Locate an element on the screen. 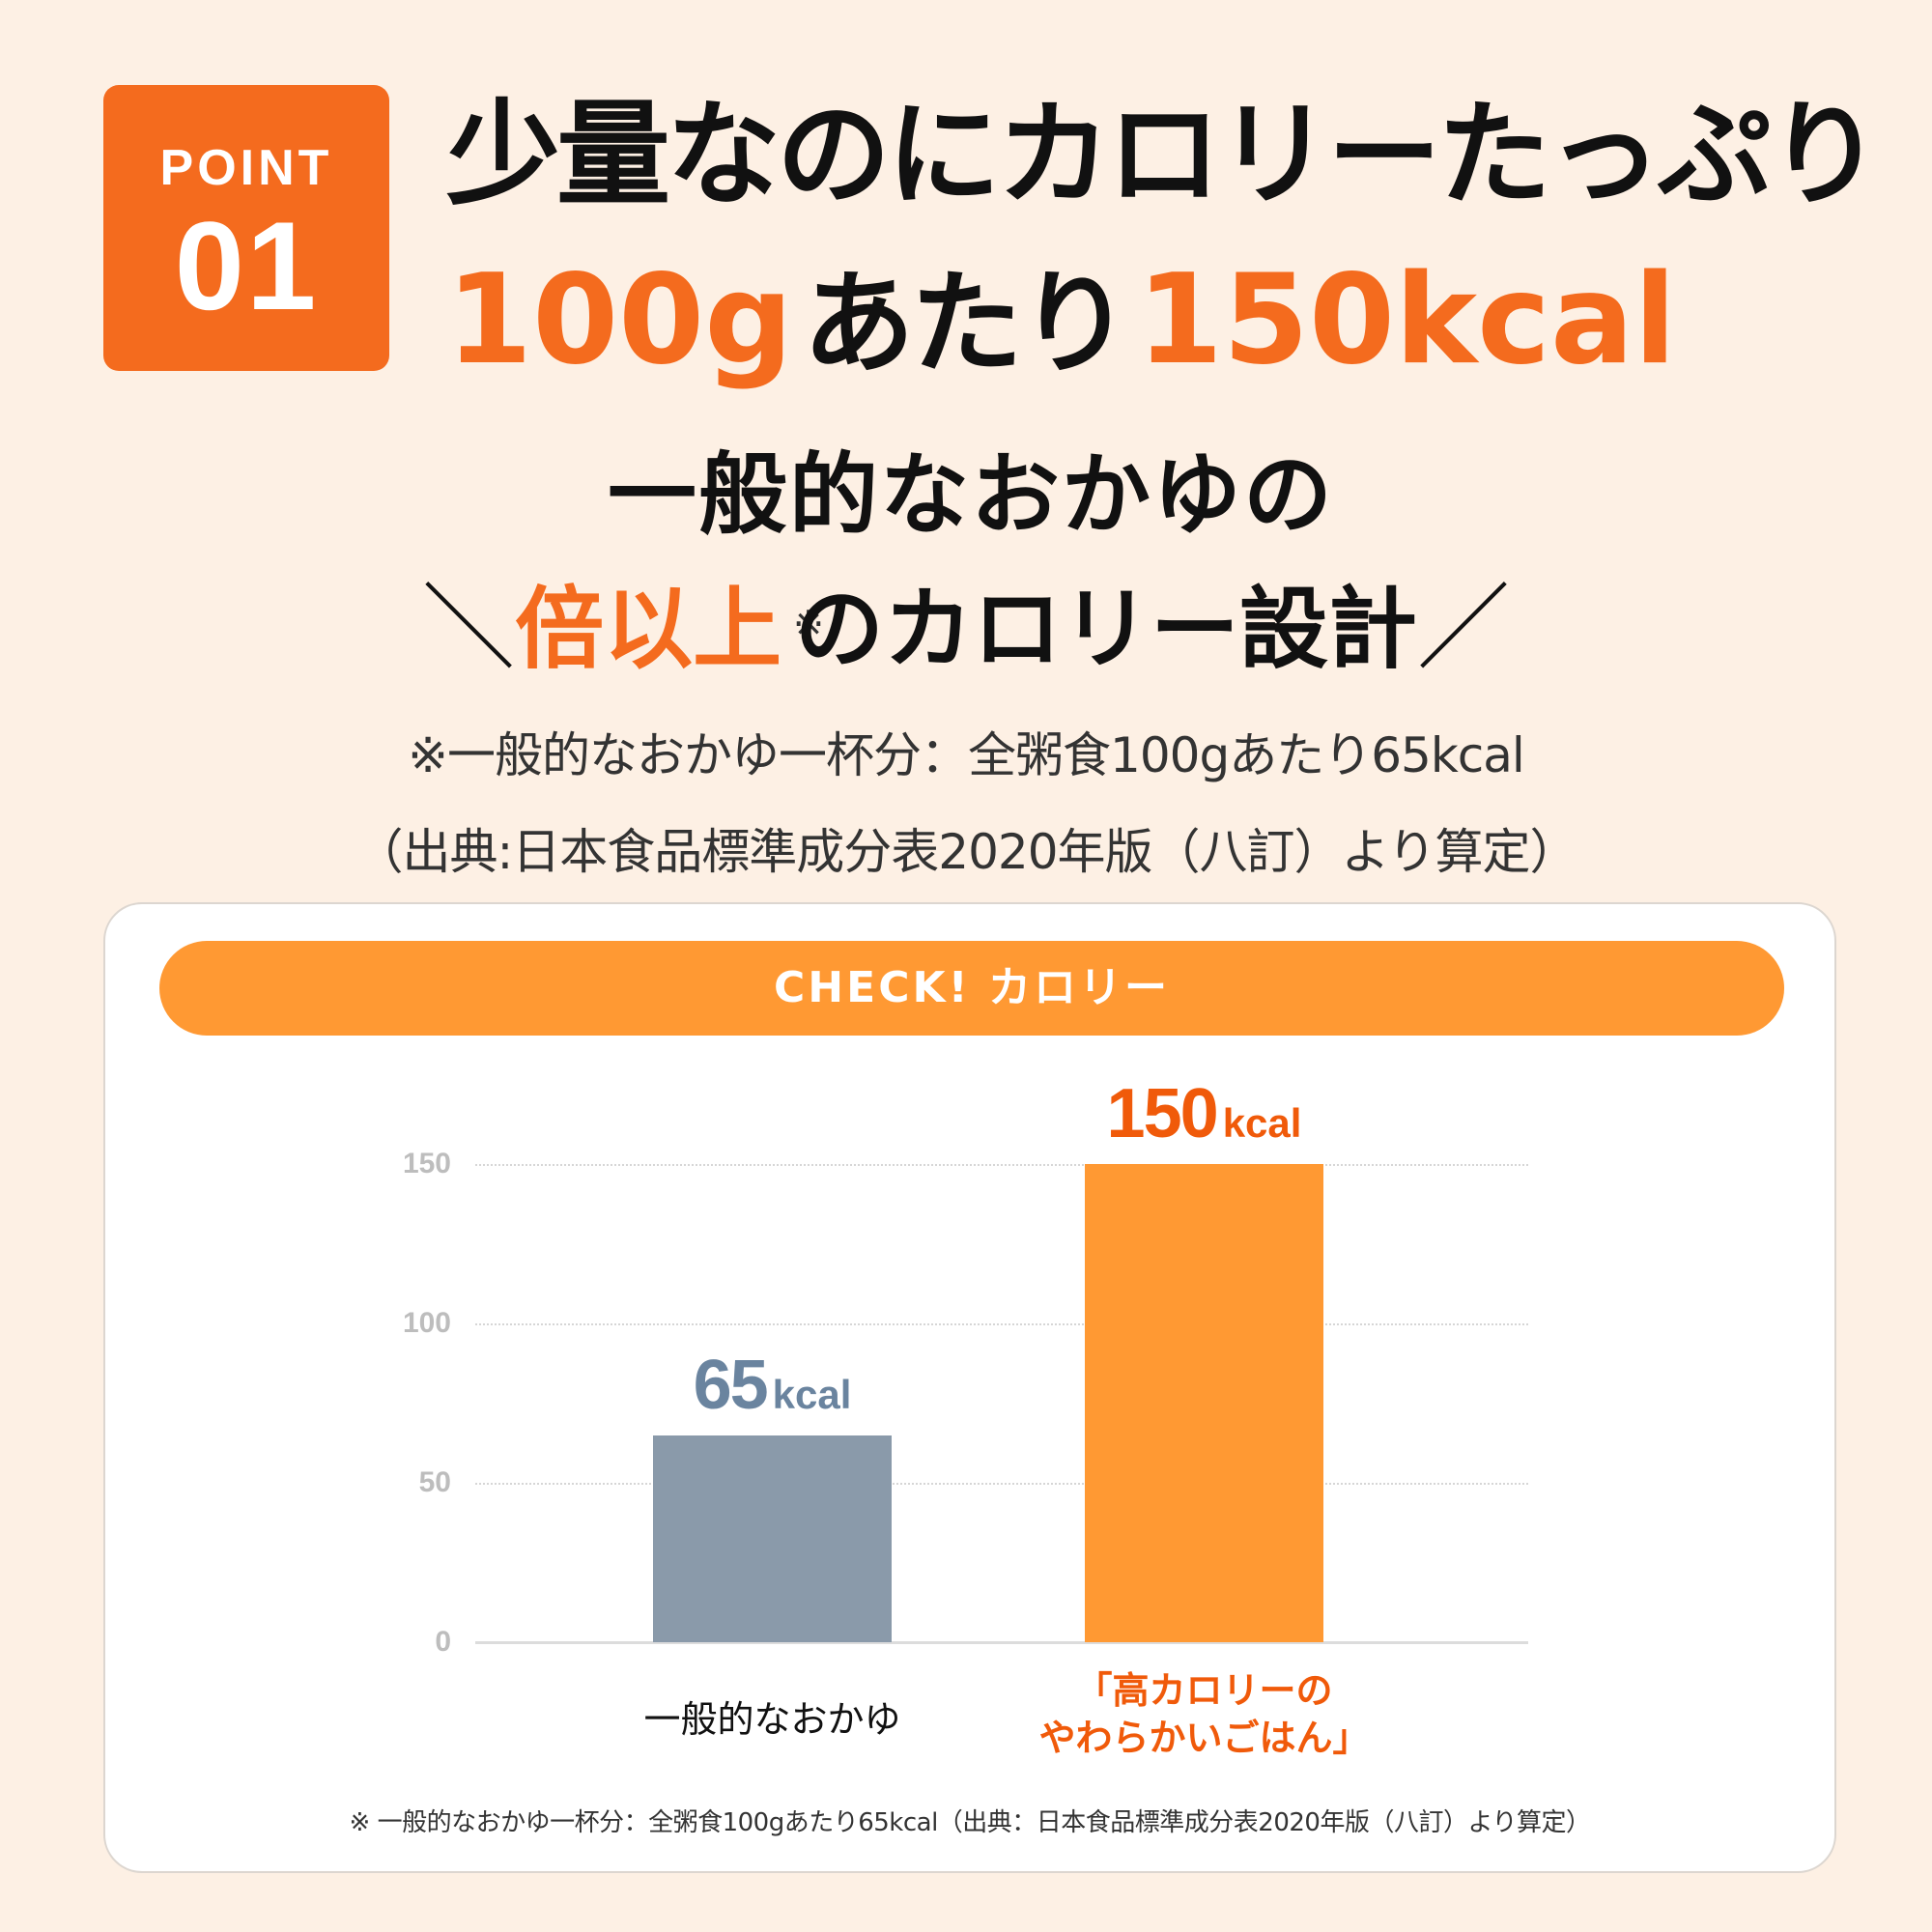 This screenshot has width=1932, height=1932. note-line-2: （出典:日本食品標準成分表2020年版（八訂）より算定） is located at coordinates (966, 852).